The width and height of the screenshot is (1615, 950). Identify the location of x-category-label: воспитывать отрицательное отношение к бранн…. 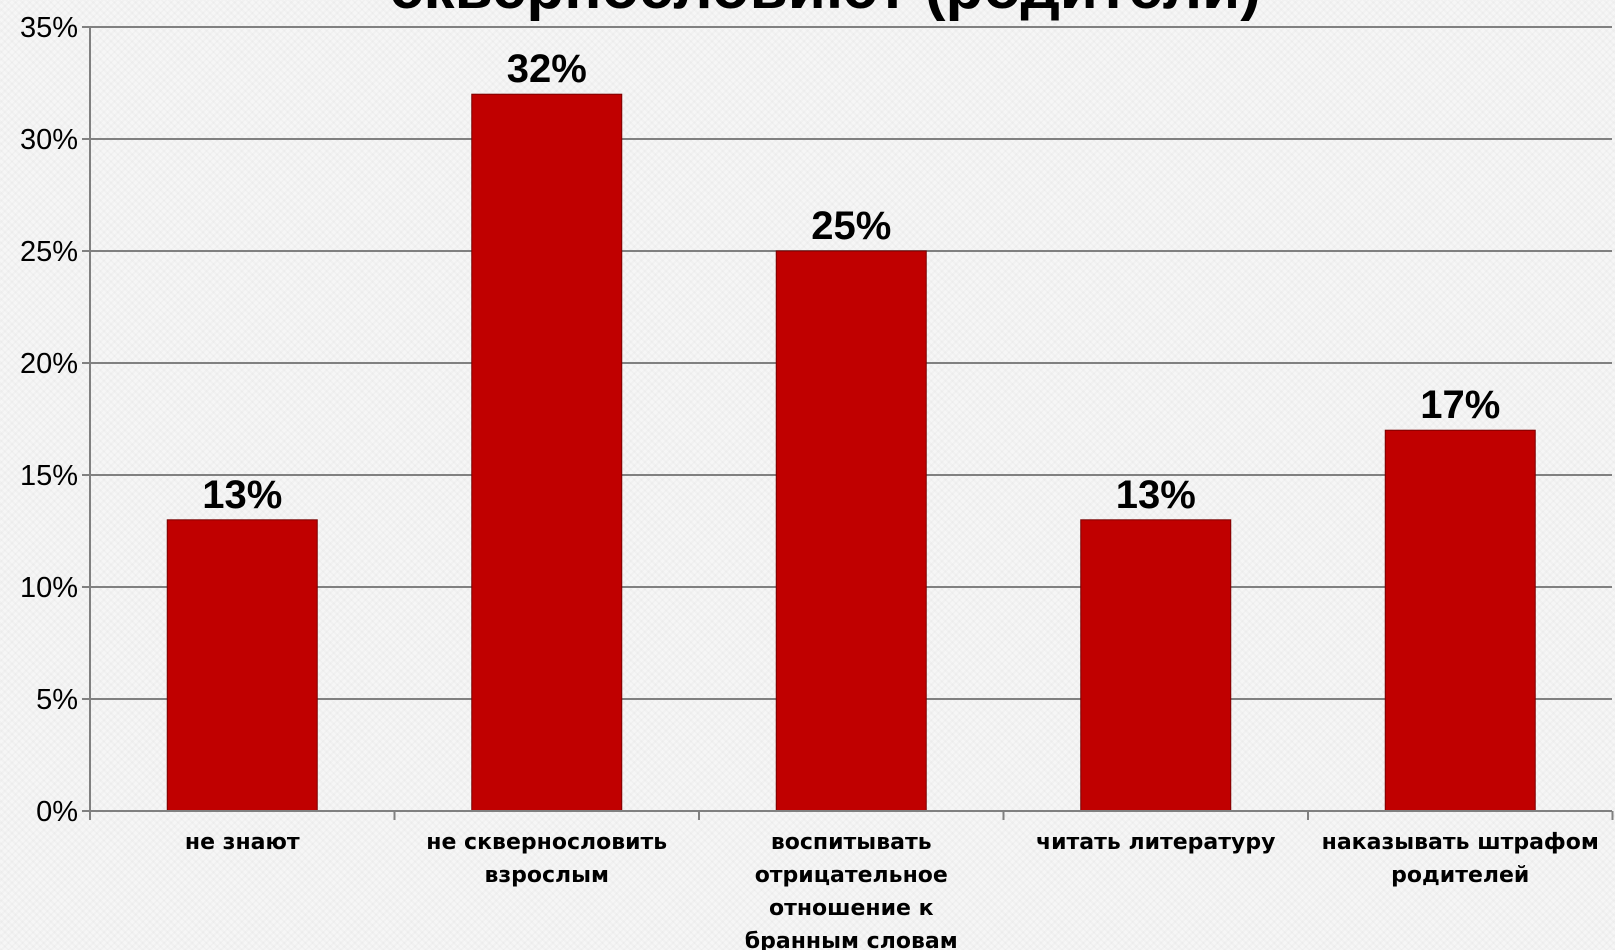
(851, 890).